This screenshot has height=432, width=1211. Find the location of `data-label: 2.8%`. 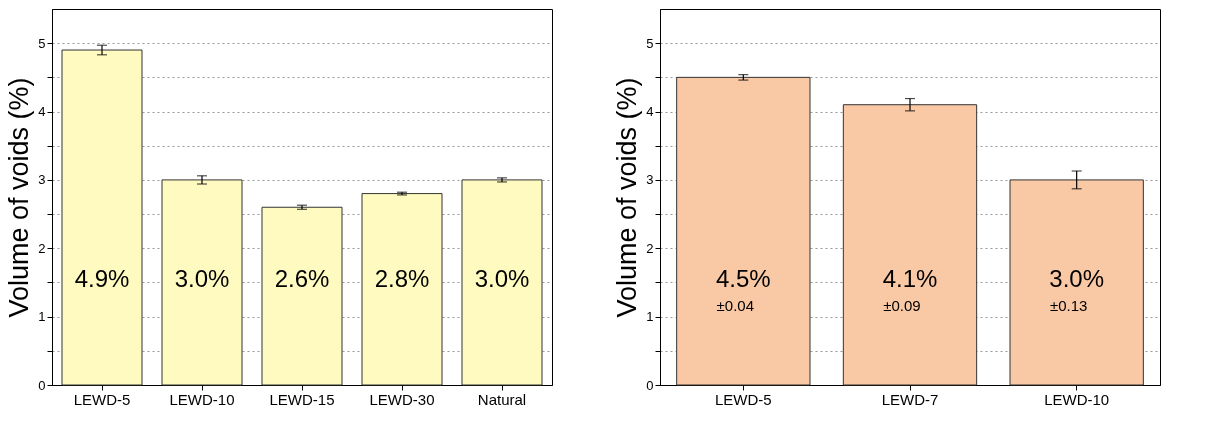

data-label: 2.8% is located at coordinates (402, 278).